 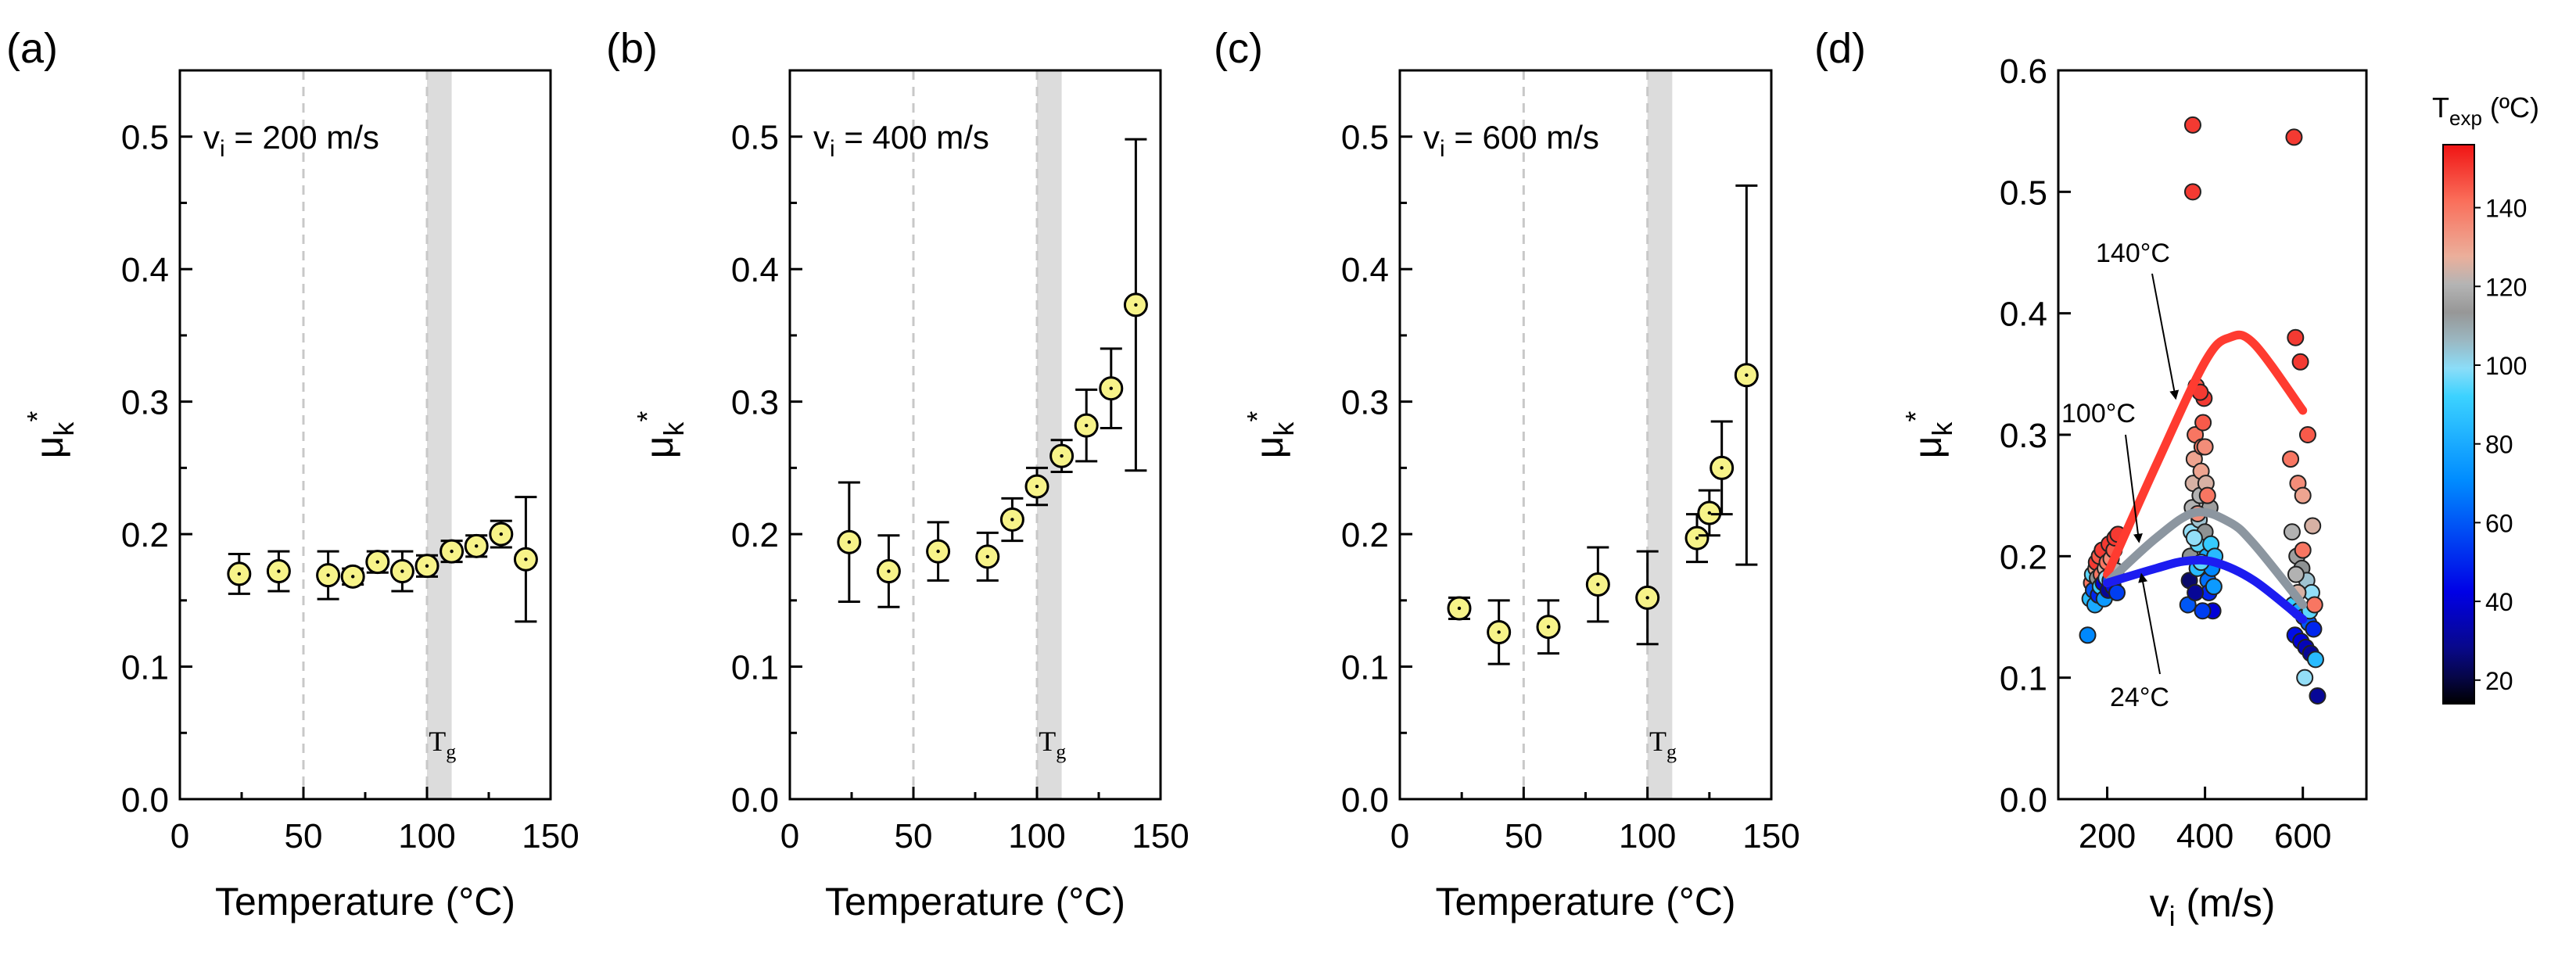 I want to click on panel-label: (a), so click(x=32, y=48).